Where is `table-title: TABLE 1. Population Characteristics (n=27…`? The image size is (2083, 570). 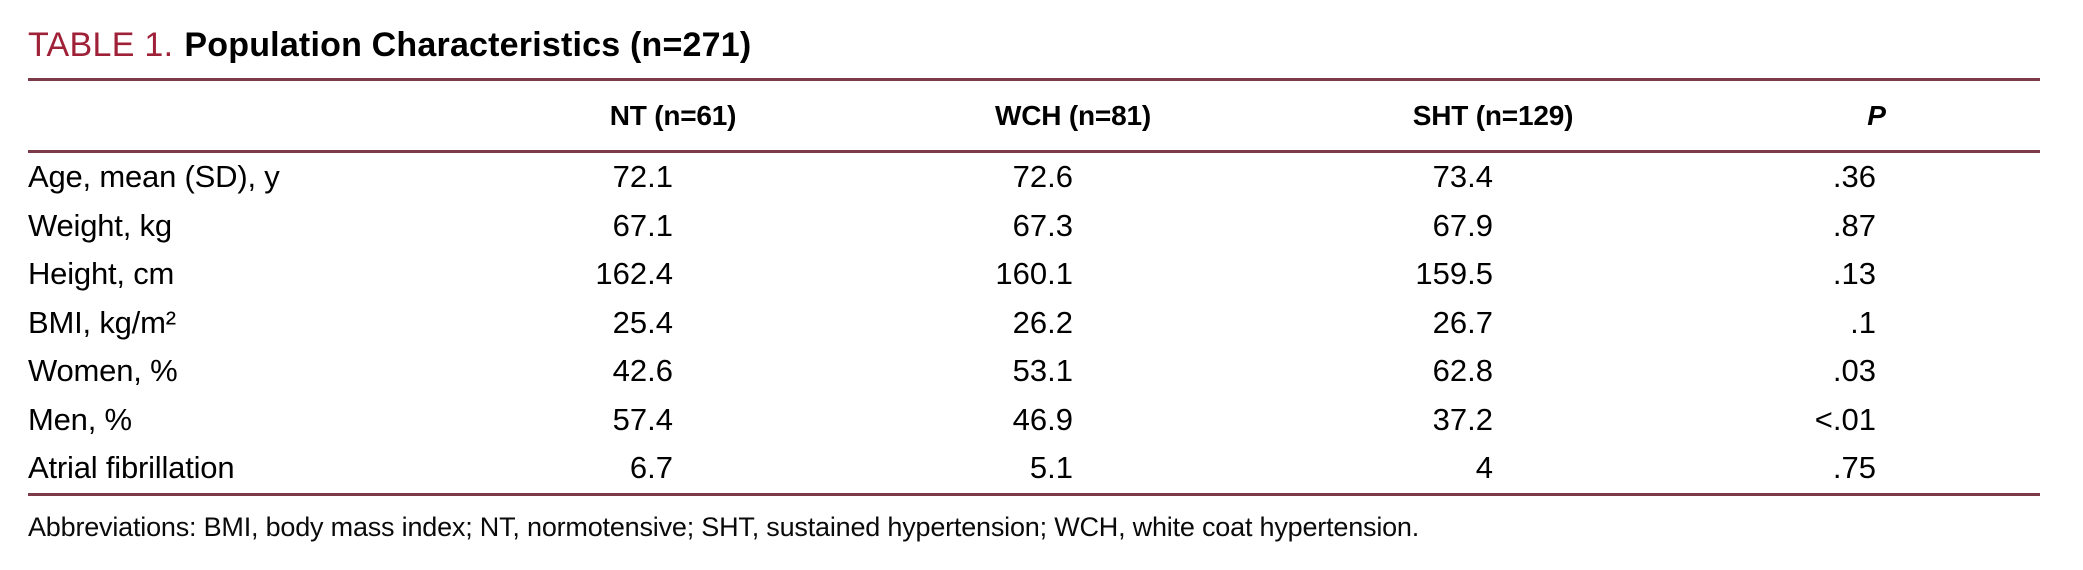 table-title: TABLE 1. Population Characteristics (n=27… is located at coordinates (1034, 45).